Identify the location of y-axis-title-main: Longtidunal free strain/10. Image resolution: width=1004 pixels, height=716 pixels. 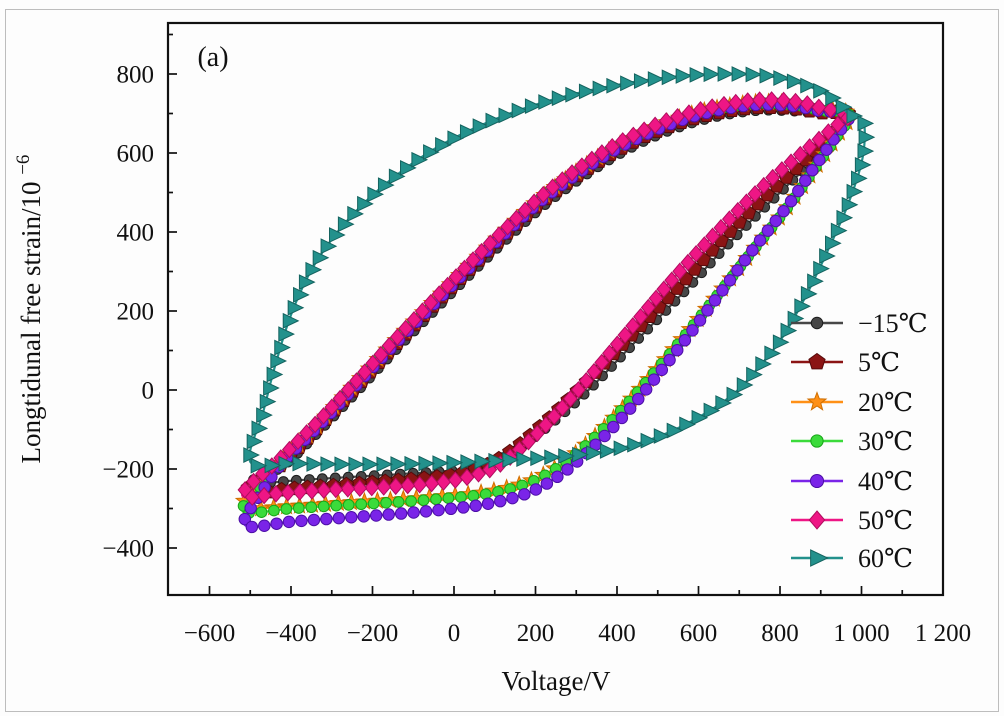
(31, 323).